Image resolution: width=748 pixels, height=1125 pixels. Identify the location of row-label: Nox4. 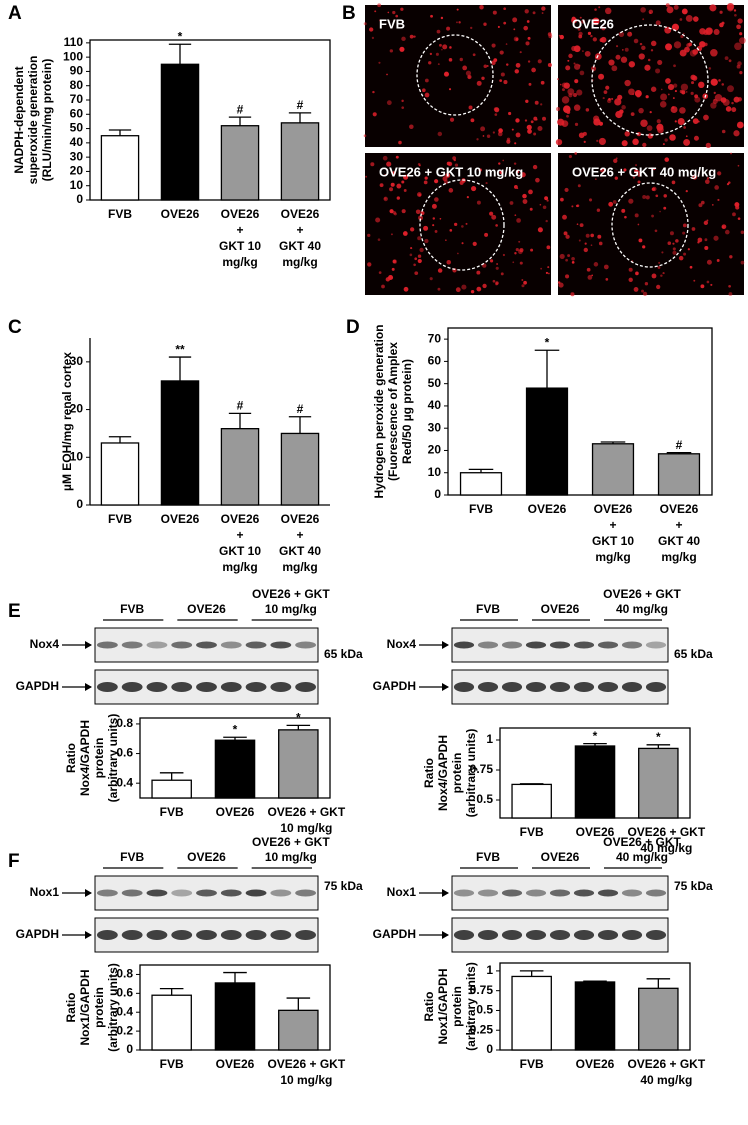
(402, 644).